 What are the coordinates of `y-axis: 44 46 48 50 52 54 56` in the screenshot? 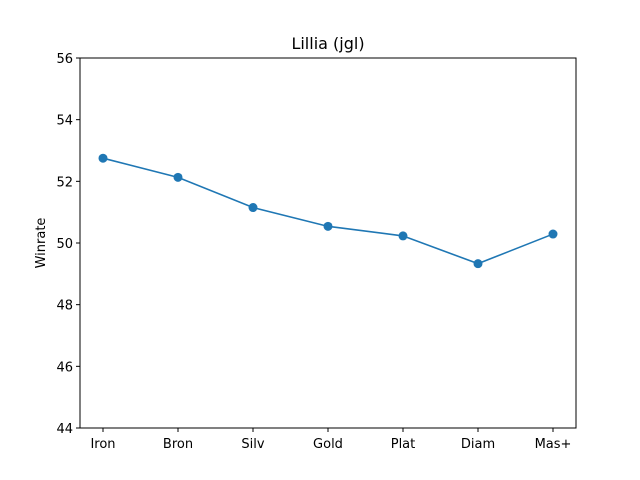 It's located at (68, 244).